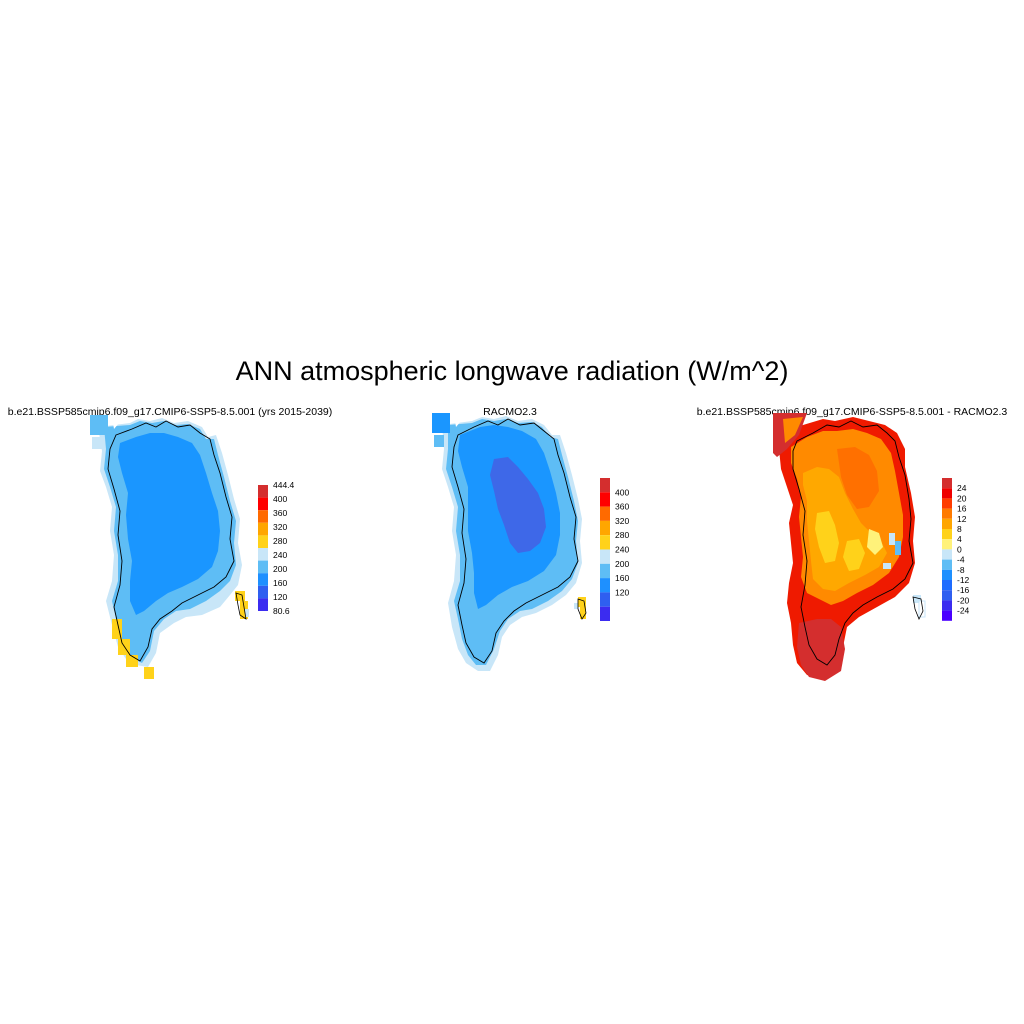 This screenshot has width=1024, height=1024. What do you see at coordinates (963, 580) in the screenshot?
I see `colorbar-tick-label: -12` at bounding box center [963, 580].